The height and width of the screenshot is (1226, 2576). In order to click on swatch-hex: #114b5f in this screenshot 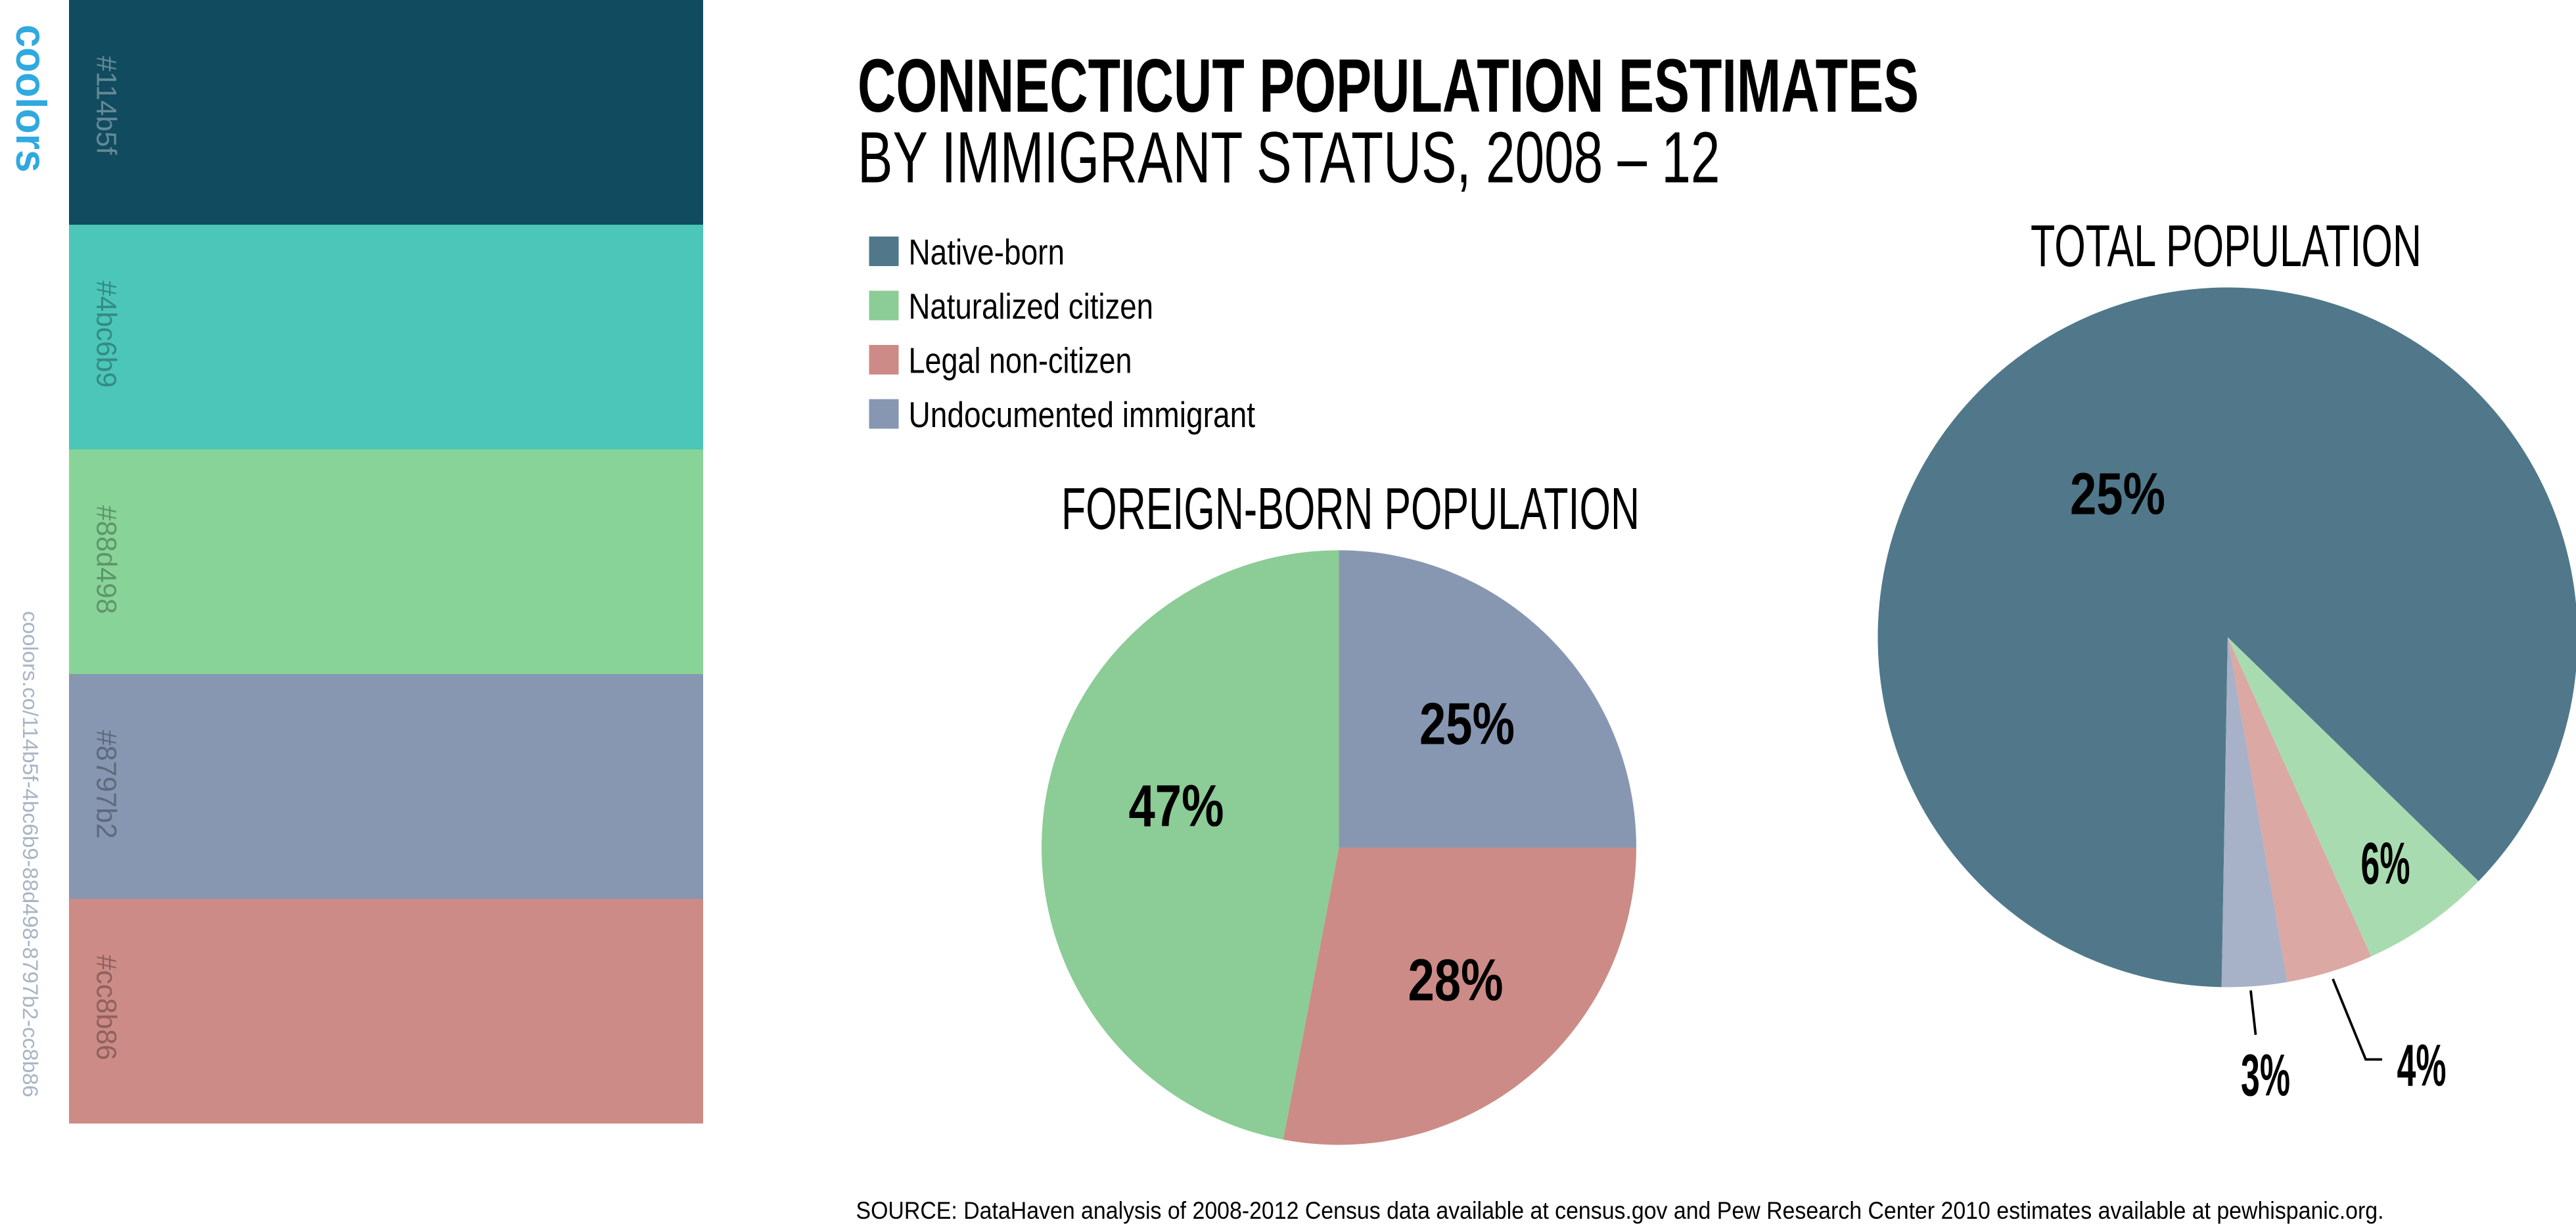, I will do `click(106, 105)`.